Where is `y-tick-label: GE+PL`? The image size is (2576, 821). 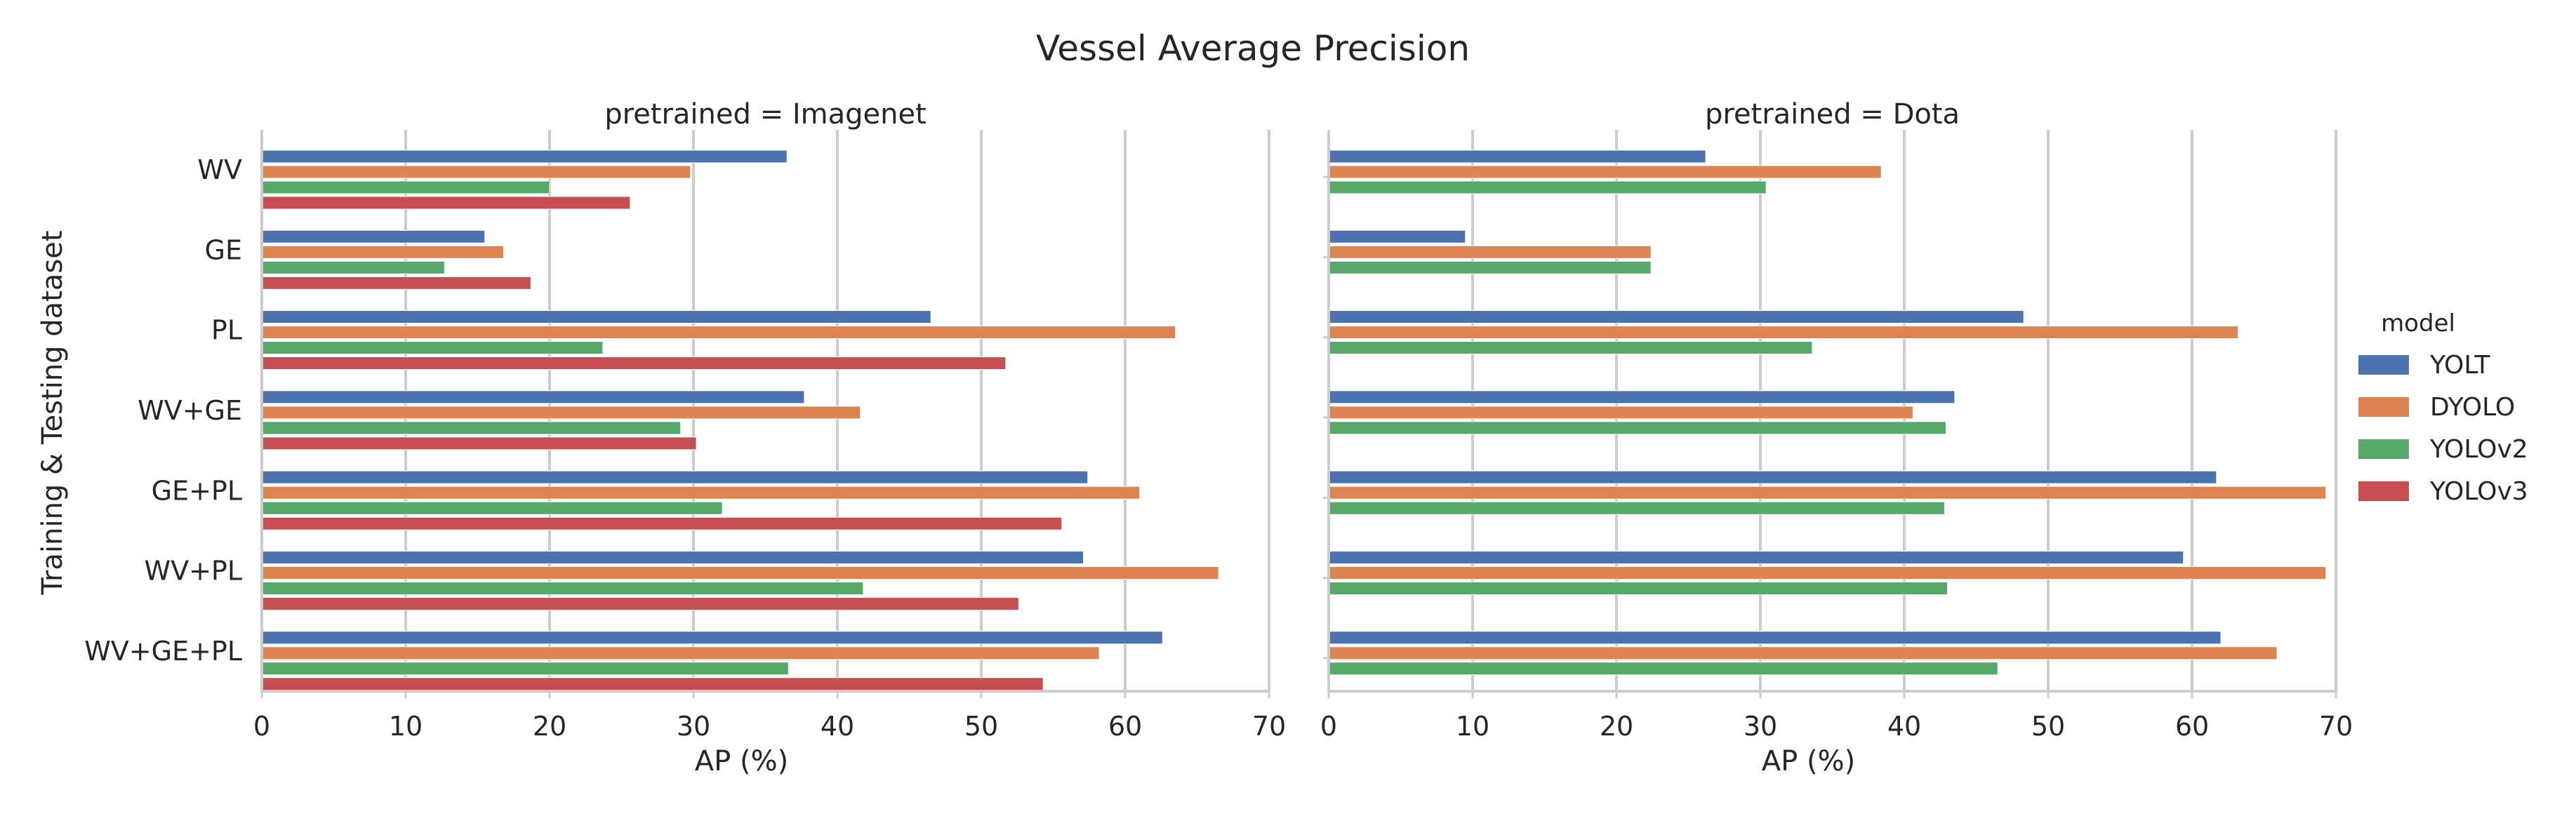
y-tick-label: GE+PL is located at coordinates (197, 490).